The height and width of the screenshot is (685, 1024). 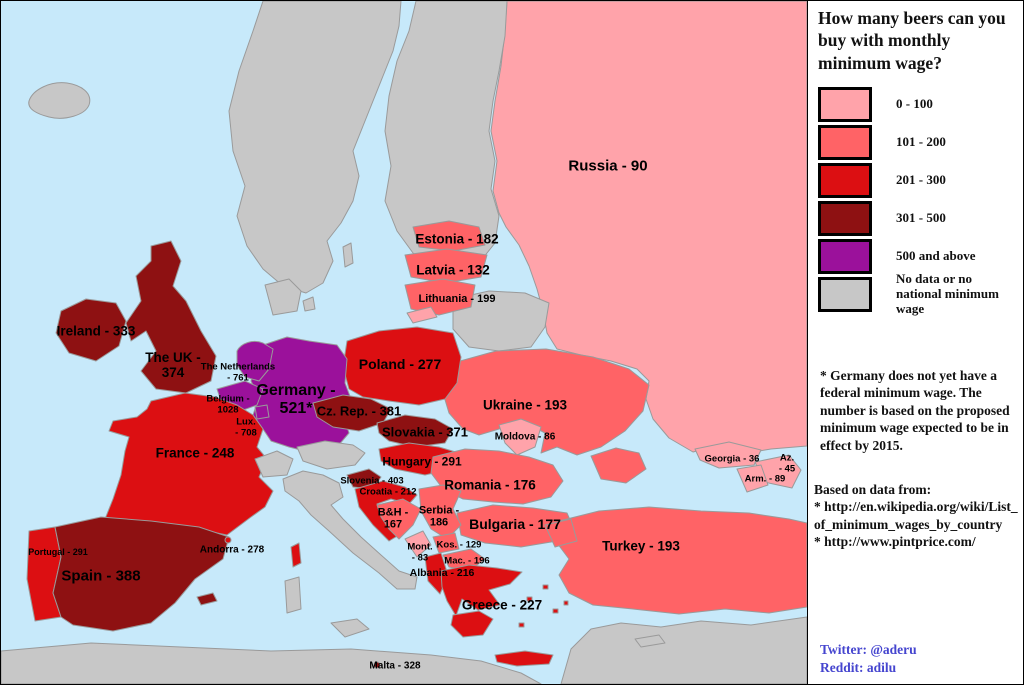 I want to click on country-sicily-shape, so click(x=350, y=628).